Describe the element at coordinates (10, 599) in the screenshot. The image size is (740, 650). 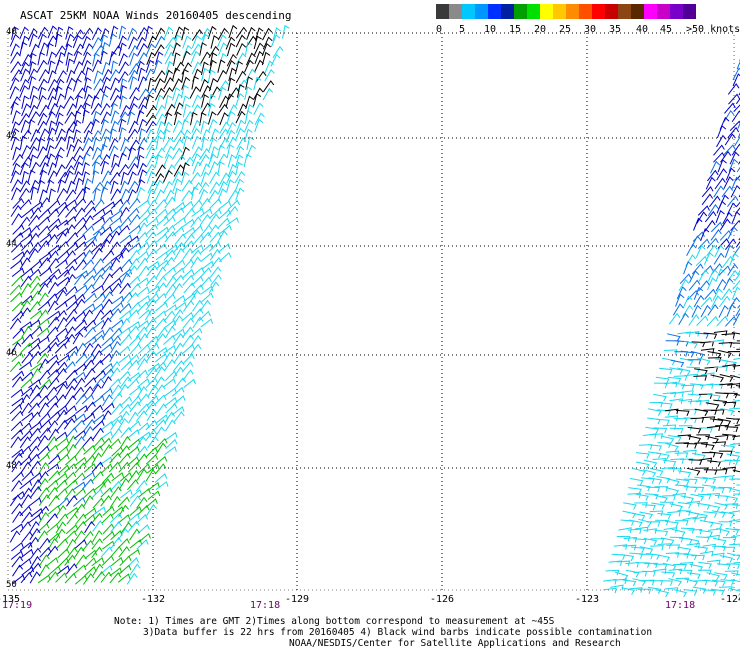
I see `lon-tick-135: -135` at that location.